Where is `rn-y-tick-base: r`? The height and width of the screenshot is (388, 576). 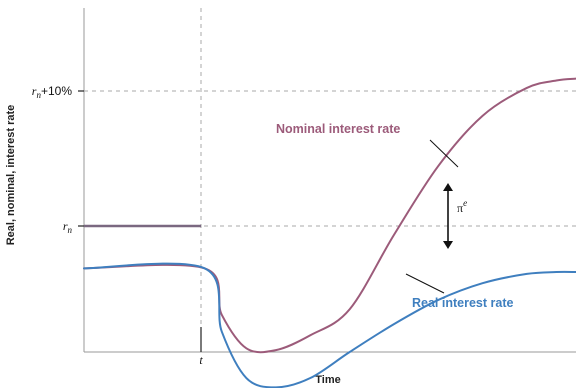
rn-y-tick-base: r is located at coordinates (65, 226).